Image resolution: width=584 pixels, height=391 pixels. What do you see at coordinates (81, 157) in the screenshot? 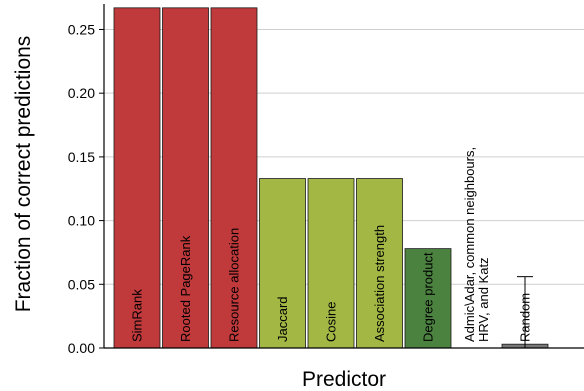
I see `y-tick-label: 0.15` at bounding box center [81, 157].